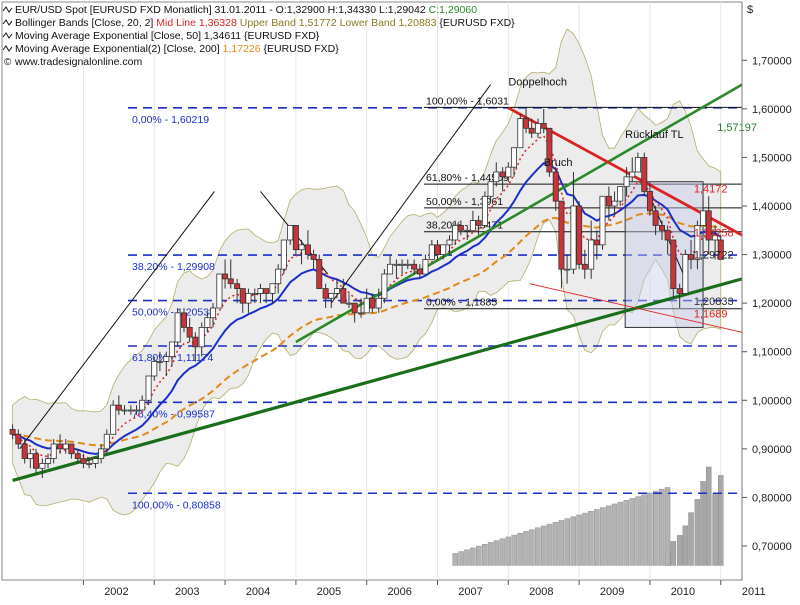  What do you see at coordinates (338, 23) in the screenshot?
I see `legend-text: Upper Band 1,51772 Lower Band 1,20883` at bounding box center [338, 23].